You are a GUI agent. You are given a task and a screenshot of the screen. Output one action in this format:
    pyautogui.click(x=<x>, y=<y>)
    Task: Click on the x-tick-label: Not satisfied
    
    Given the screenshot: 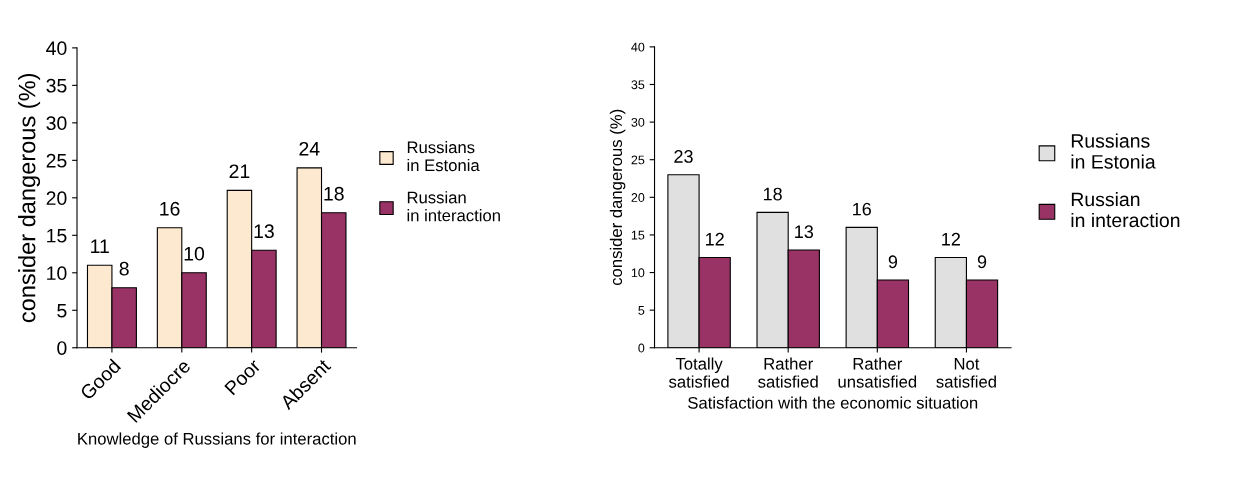 What is the action you would take?
    pyautogui.click(x=966, y=373)
    